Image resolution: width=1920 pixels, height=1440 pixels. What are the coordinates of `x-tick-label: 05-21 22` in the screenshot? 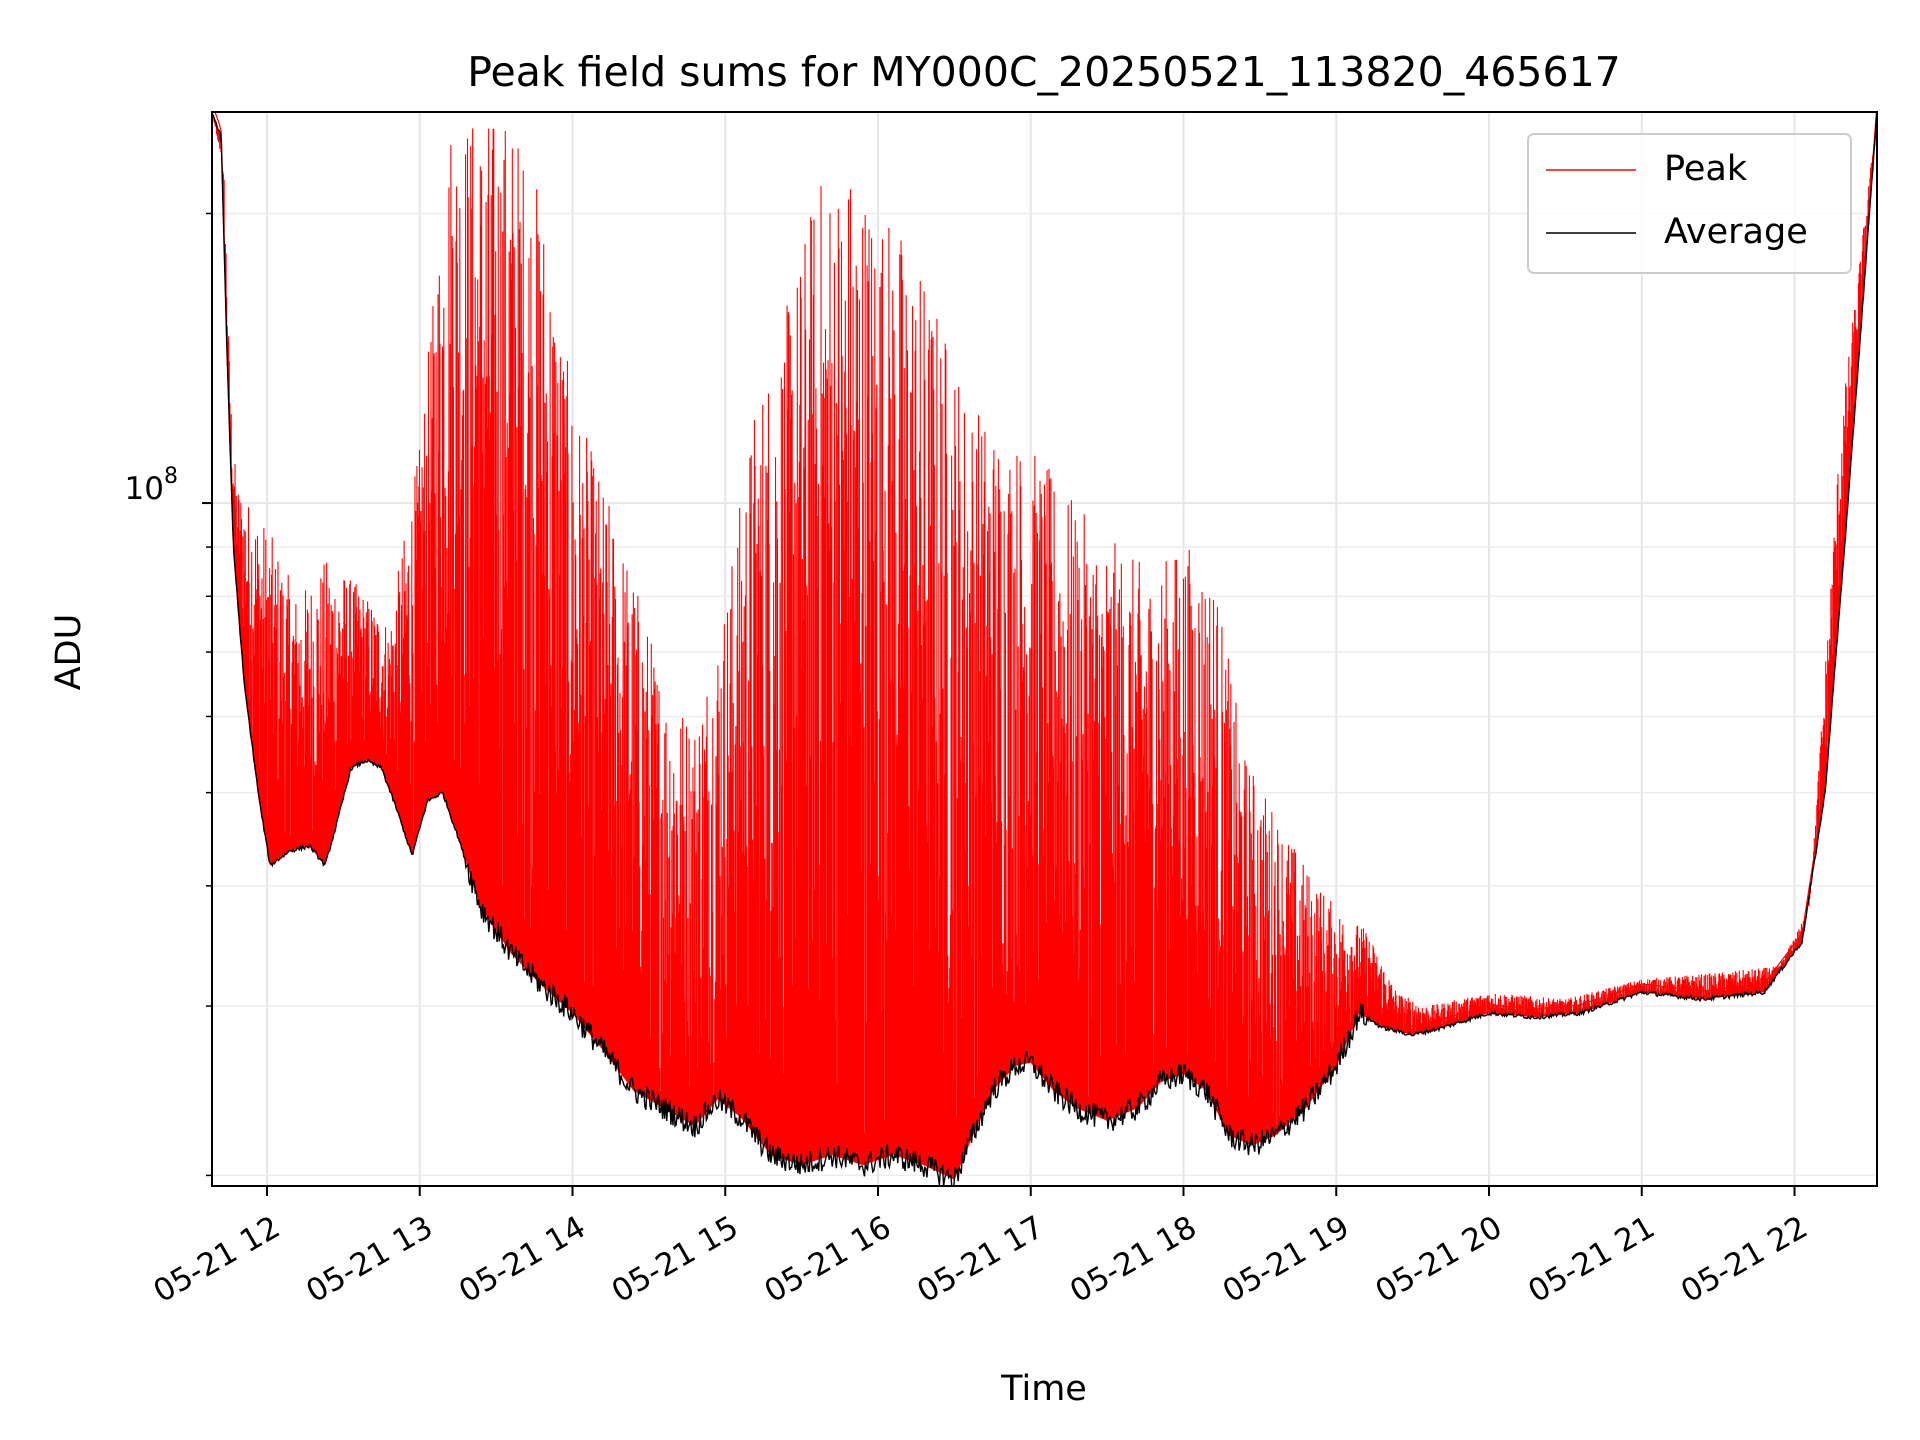 It's located at (1744, 1259).